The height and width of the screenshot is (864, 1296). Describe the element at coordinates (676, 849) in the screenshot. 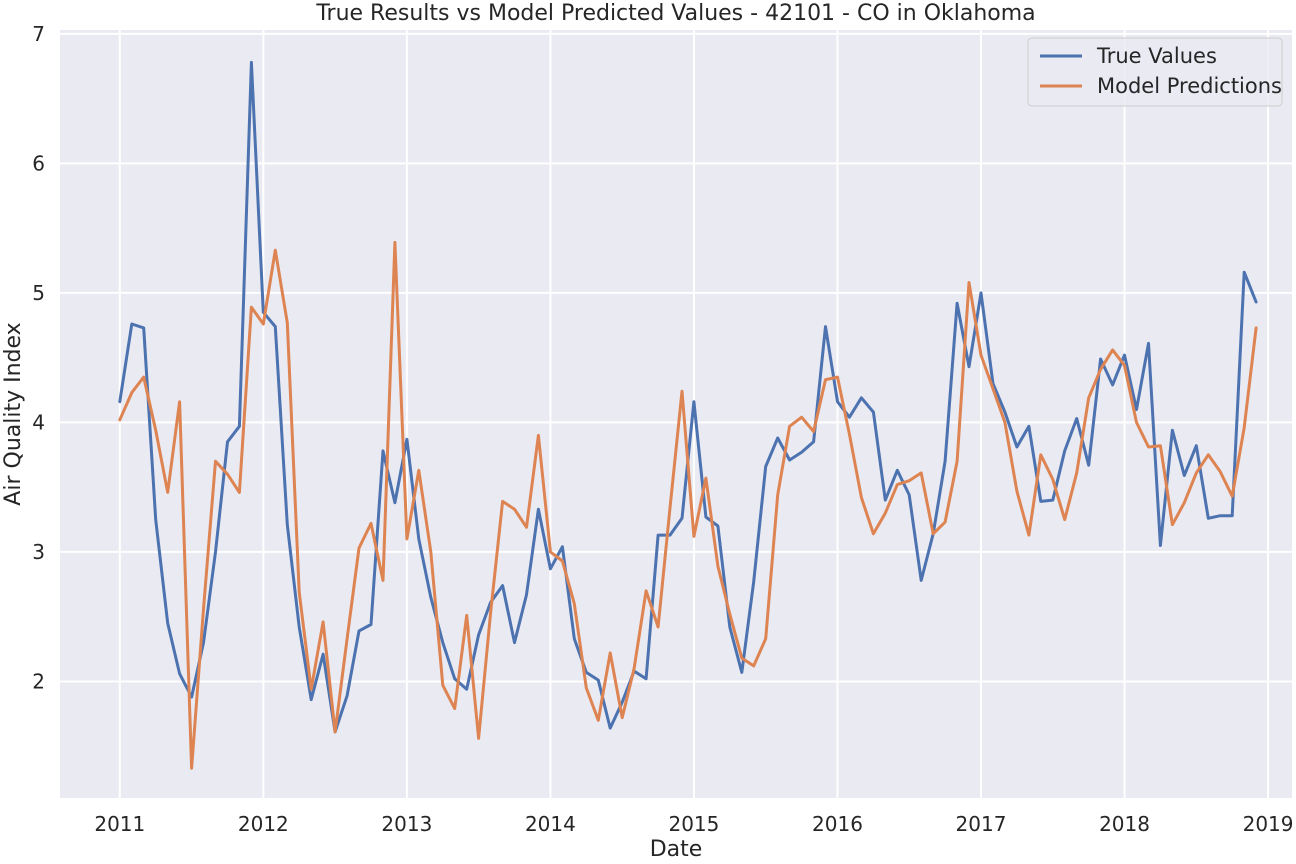

I see `x-axis-label: Date` at that location.